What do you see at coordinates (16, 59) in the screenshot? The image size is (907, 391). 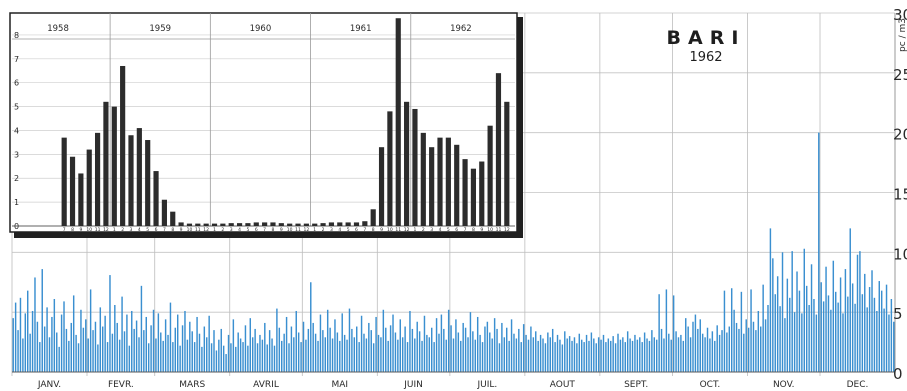 I see `inset-y-tick-label: 7` at bounding box center [16, 59].